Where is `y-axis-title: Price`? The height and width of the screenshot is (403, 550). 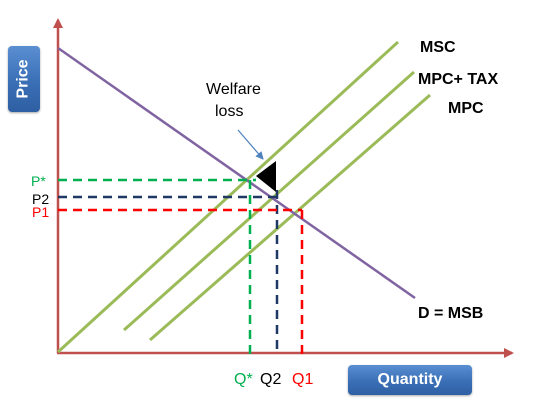 y-axis-title: Price is located at coordinates (24, 79).